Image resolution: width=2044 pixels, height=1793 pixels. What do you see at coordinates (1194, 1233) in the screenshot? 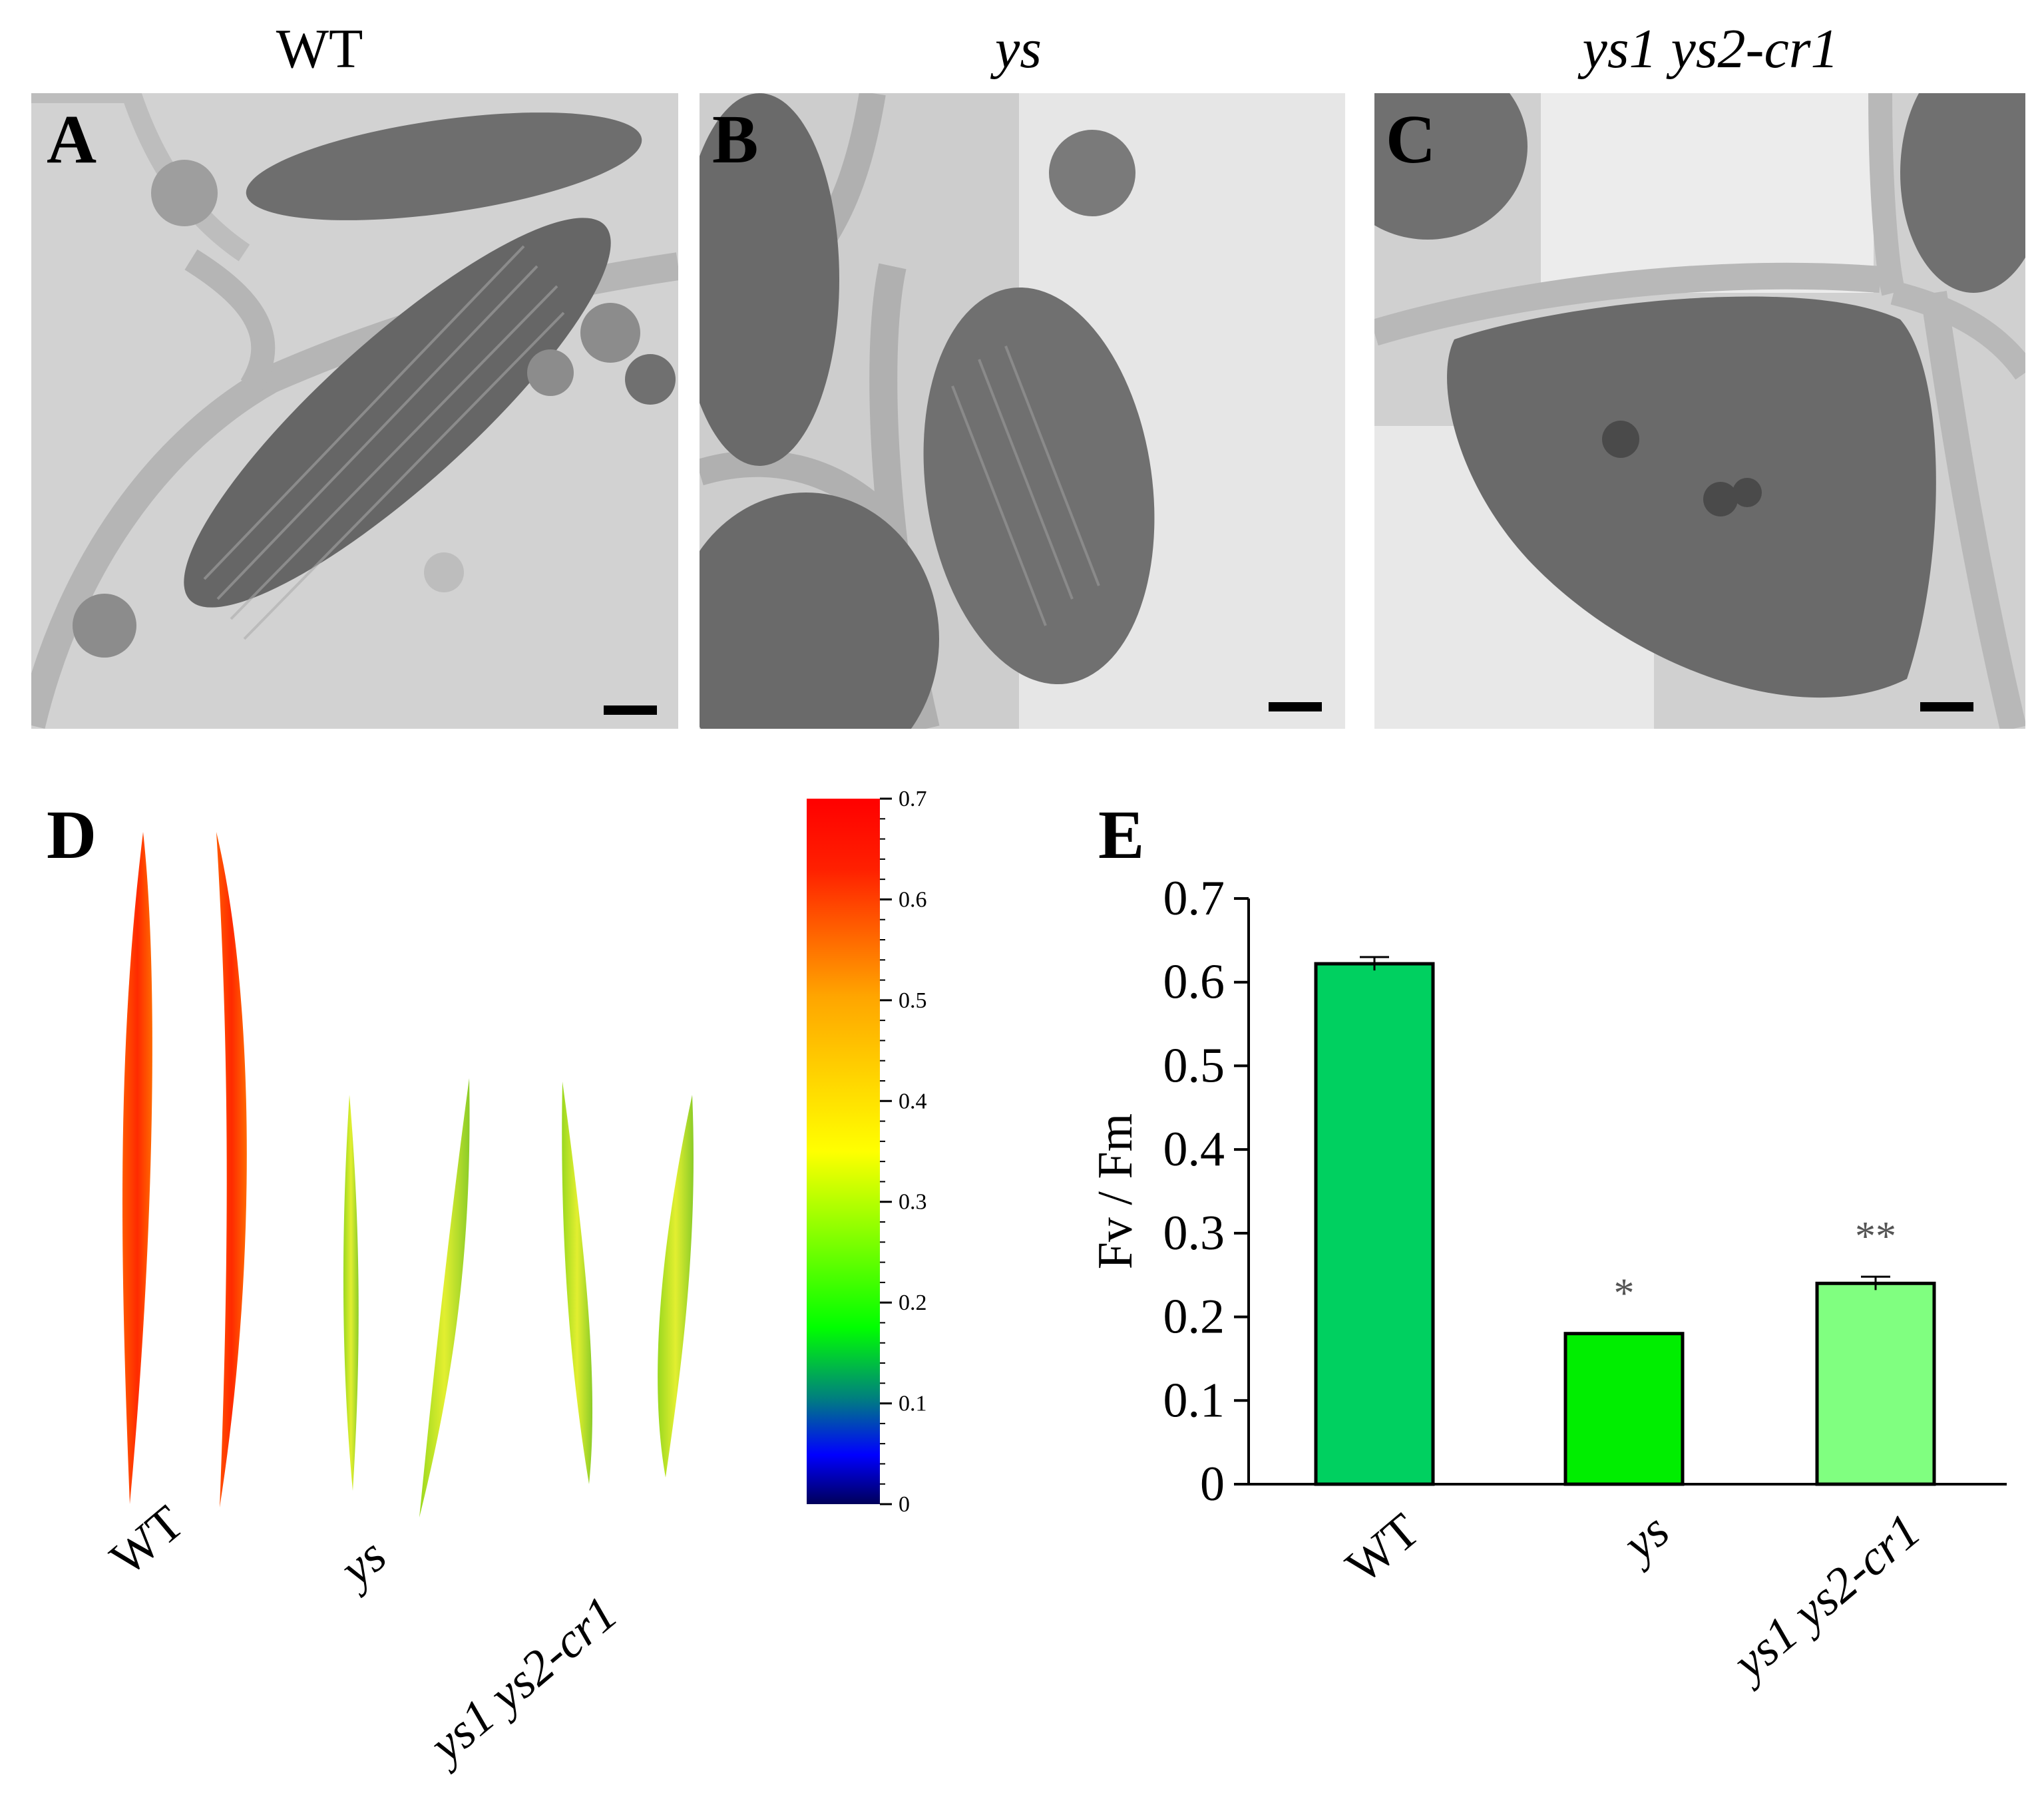
I see `y-tick-label: 0.3` at bounding box center [1194, 1233].